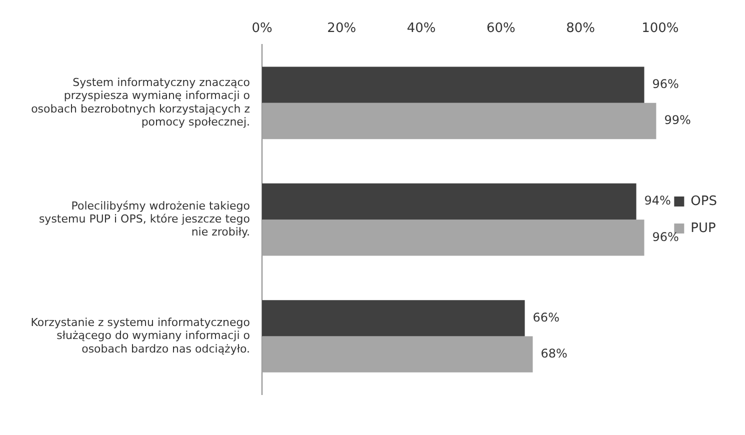  I want to click on y-tick-label: Korzystanie z systemu informatycznego służącego do wymiany informacji o osobach bardzo nas odciążyło., so click(140, 336).